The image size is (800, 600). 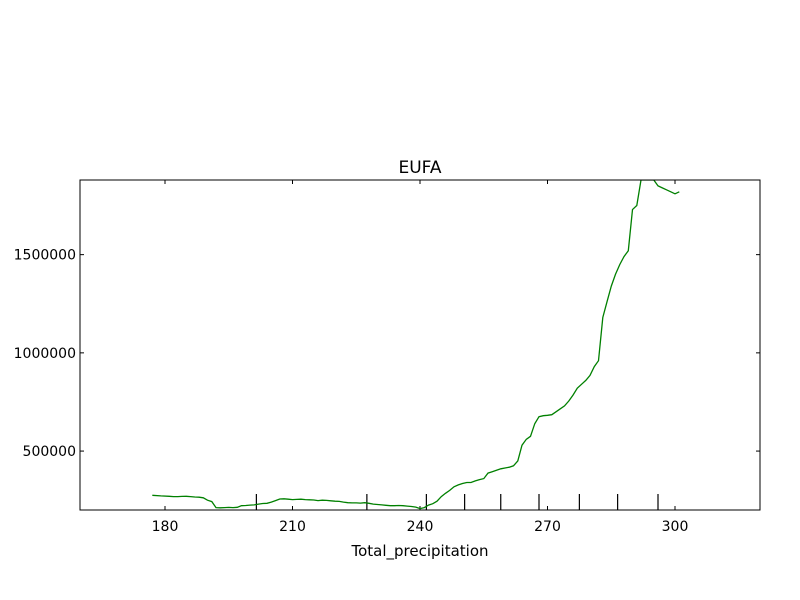 I want to click on chart-title: EUFA, so click(x=419, y=168).